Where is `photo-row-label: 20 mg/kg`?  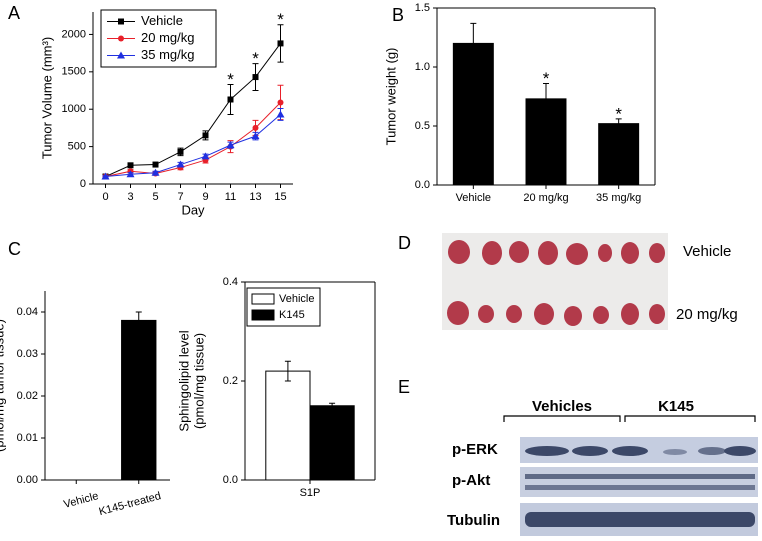
photo-row-label: 20 mg/kg is located at coordinates (707, 314).